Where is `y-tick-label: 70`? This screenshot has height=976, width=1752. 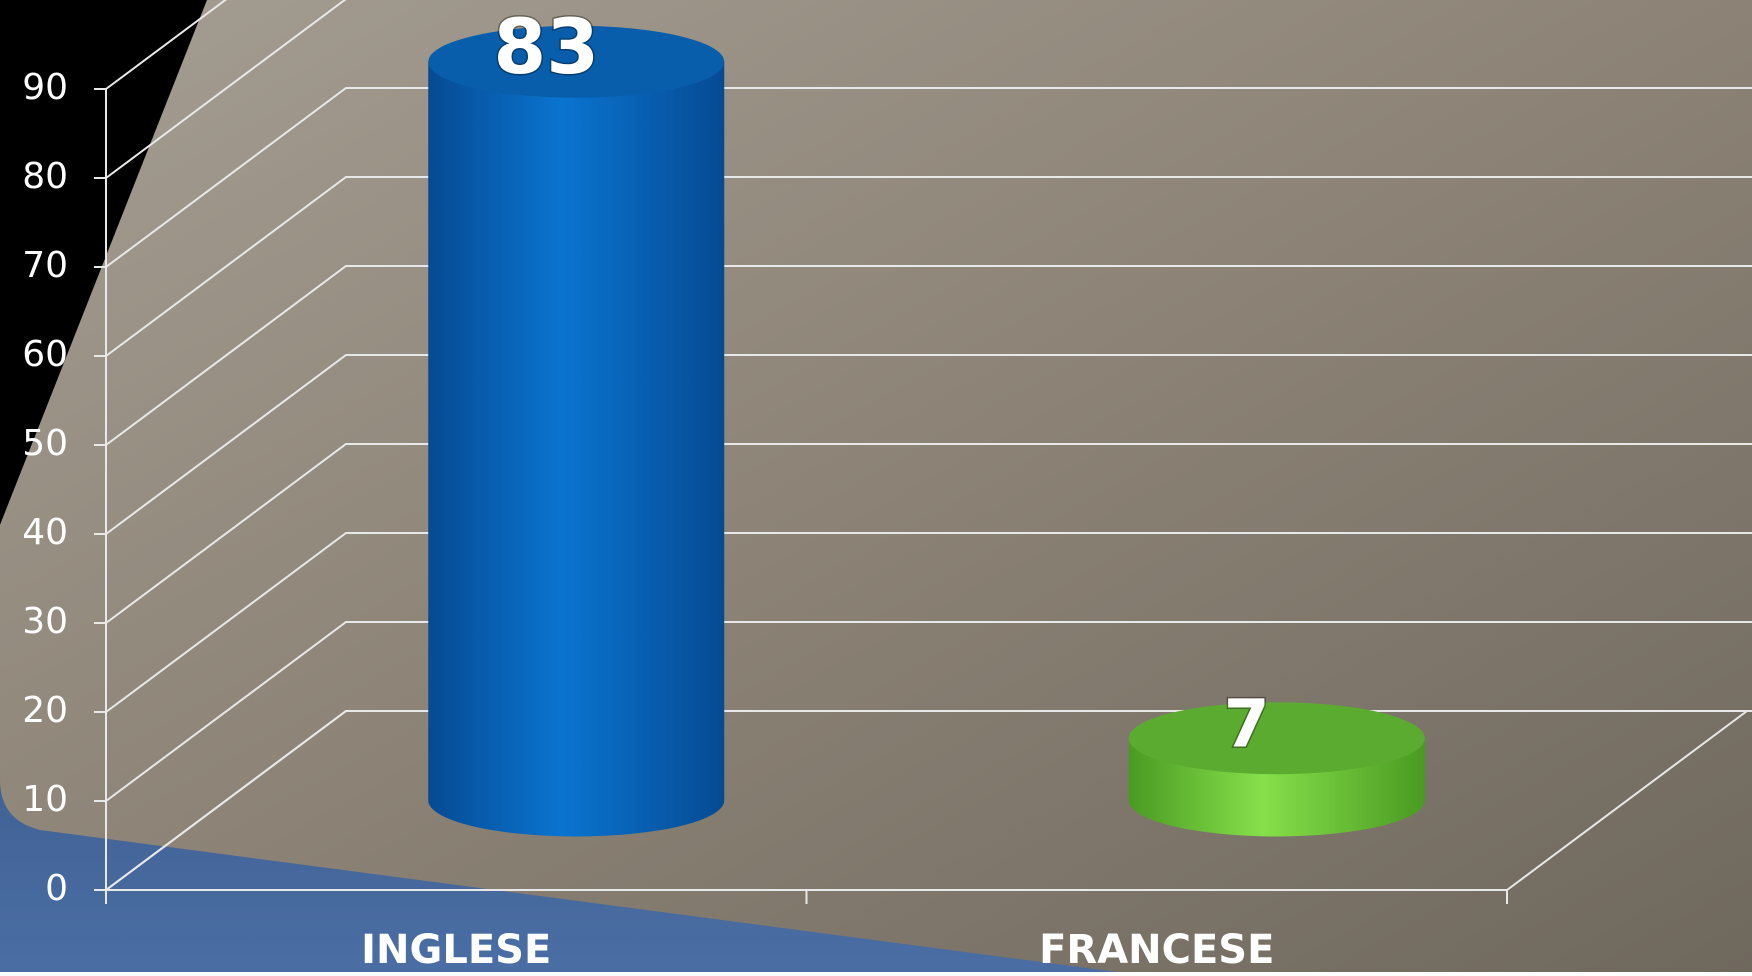
y-tick-label: 70 is located at coordinates (45, 265).